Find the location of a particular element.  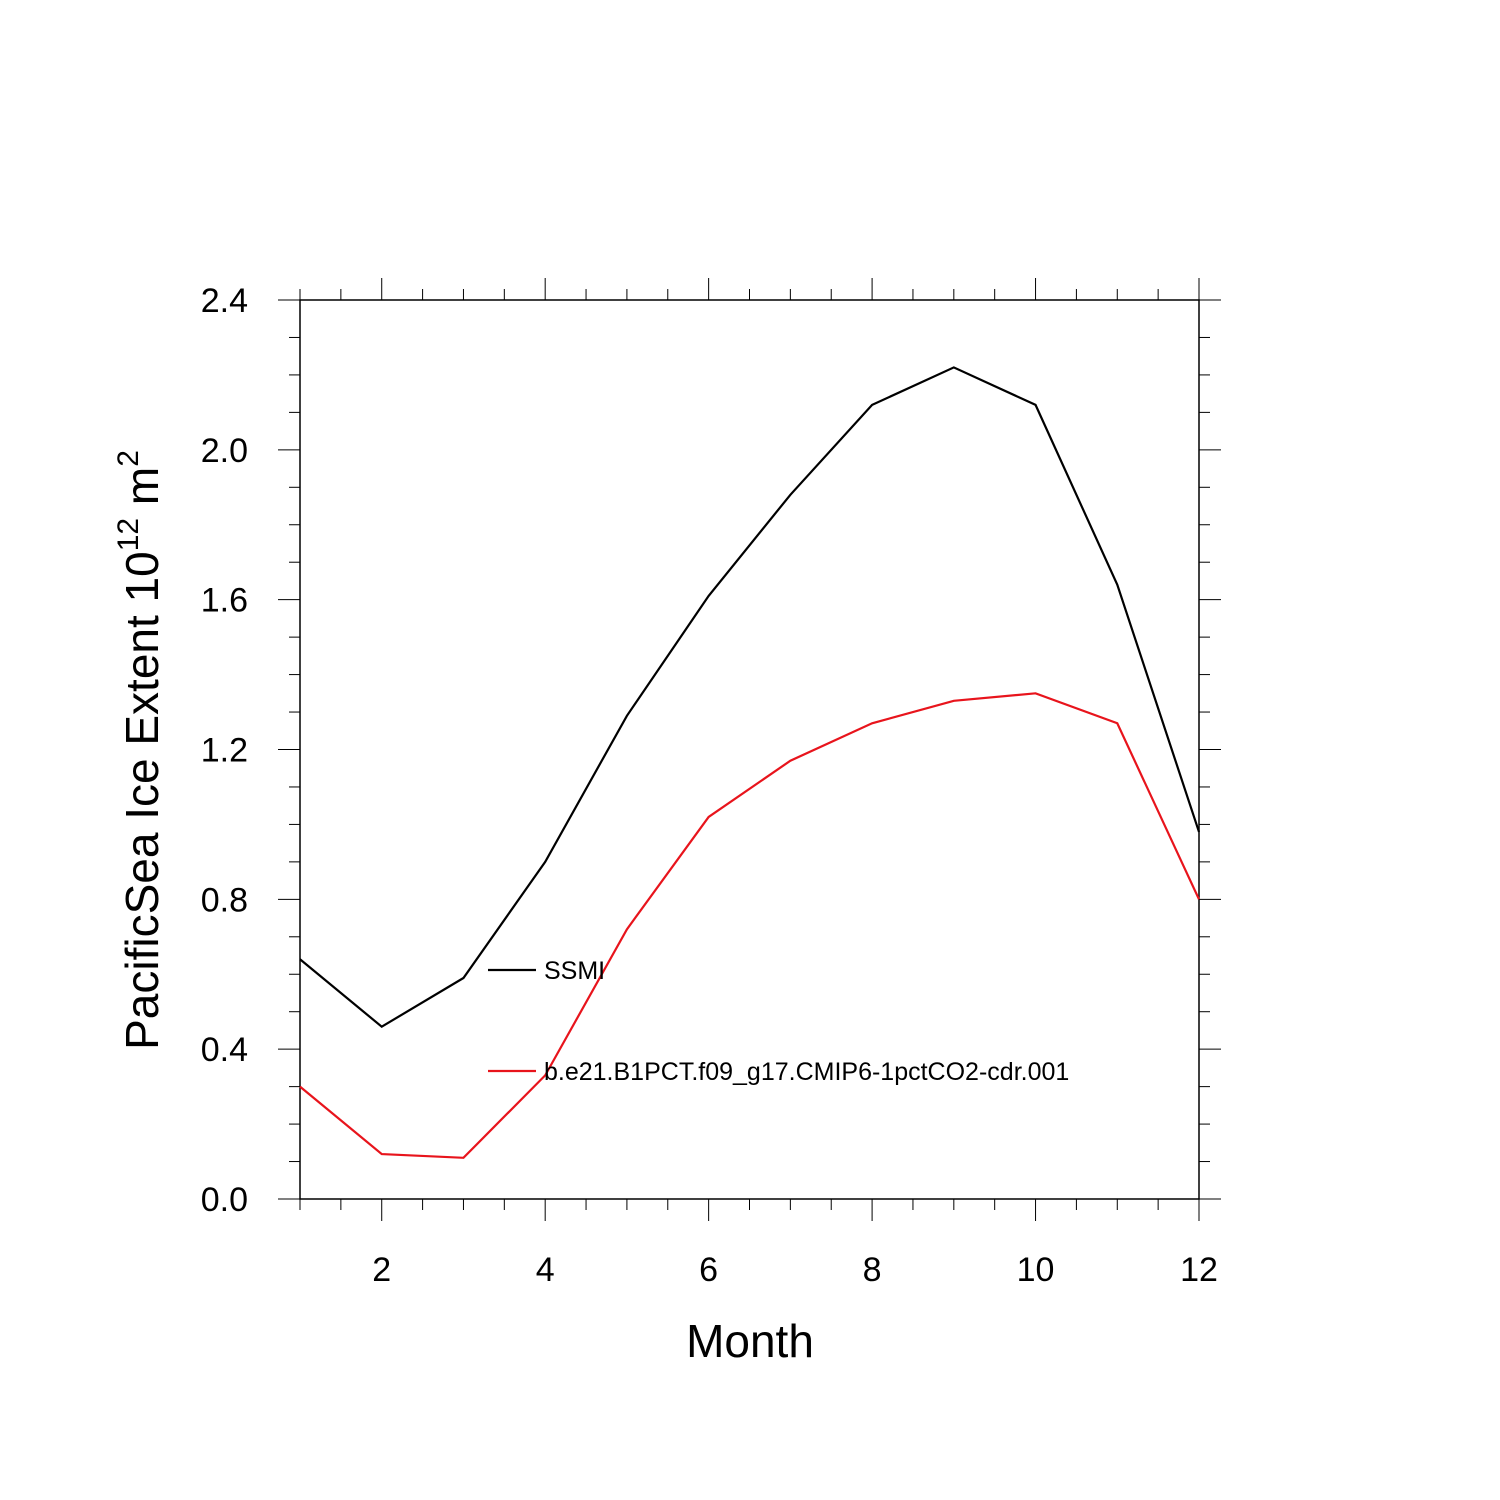

y-tick-label: 0.4 is located at coordinates (224, 1050).